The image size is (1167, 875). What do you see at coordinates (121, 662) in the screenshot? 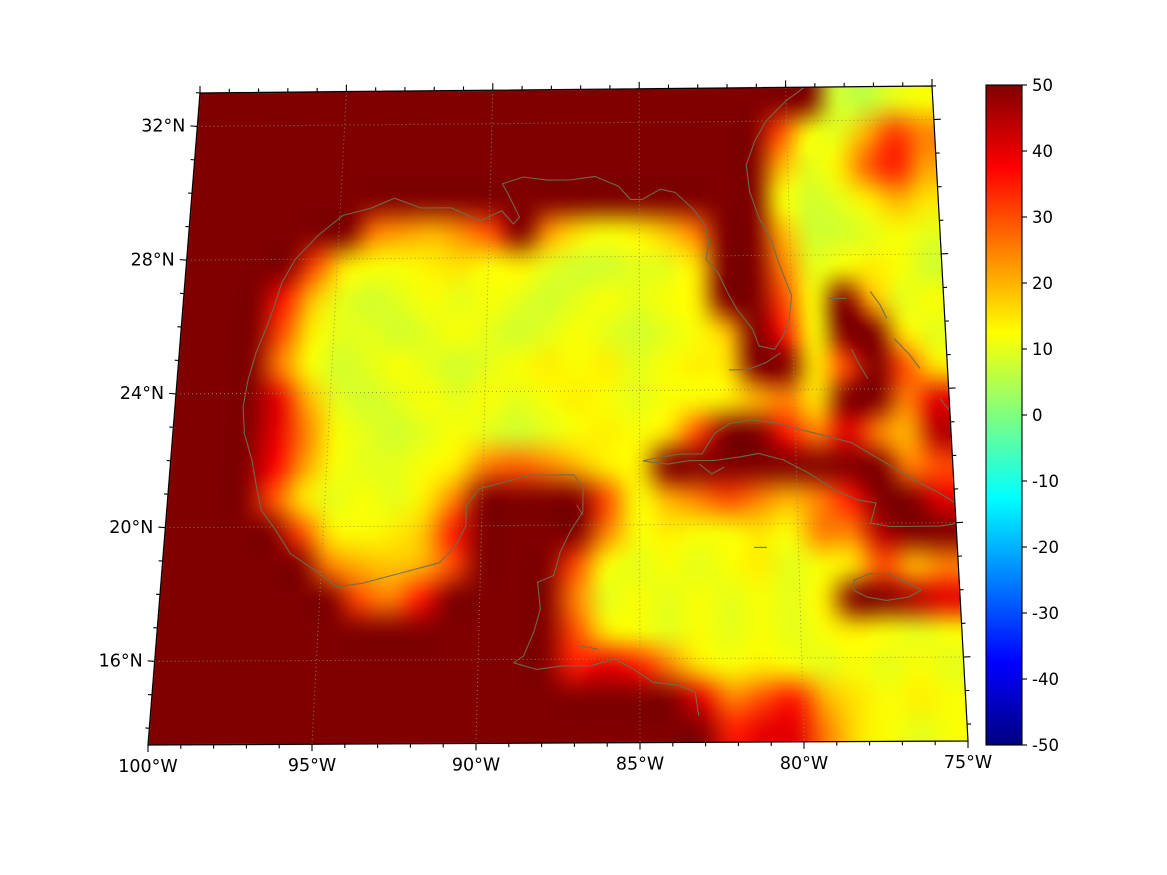
I see `svg-text: 16°N` at bounding box center [121, 662].